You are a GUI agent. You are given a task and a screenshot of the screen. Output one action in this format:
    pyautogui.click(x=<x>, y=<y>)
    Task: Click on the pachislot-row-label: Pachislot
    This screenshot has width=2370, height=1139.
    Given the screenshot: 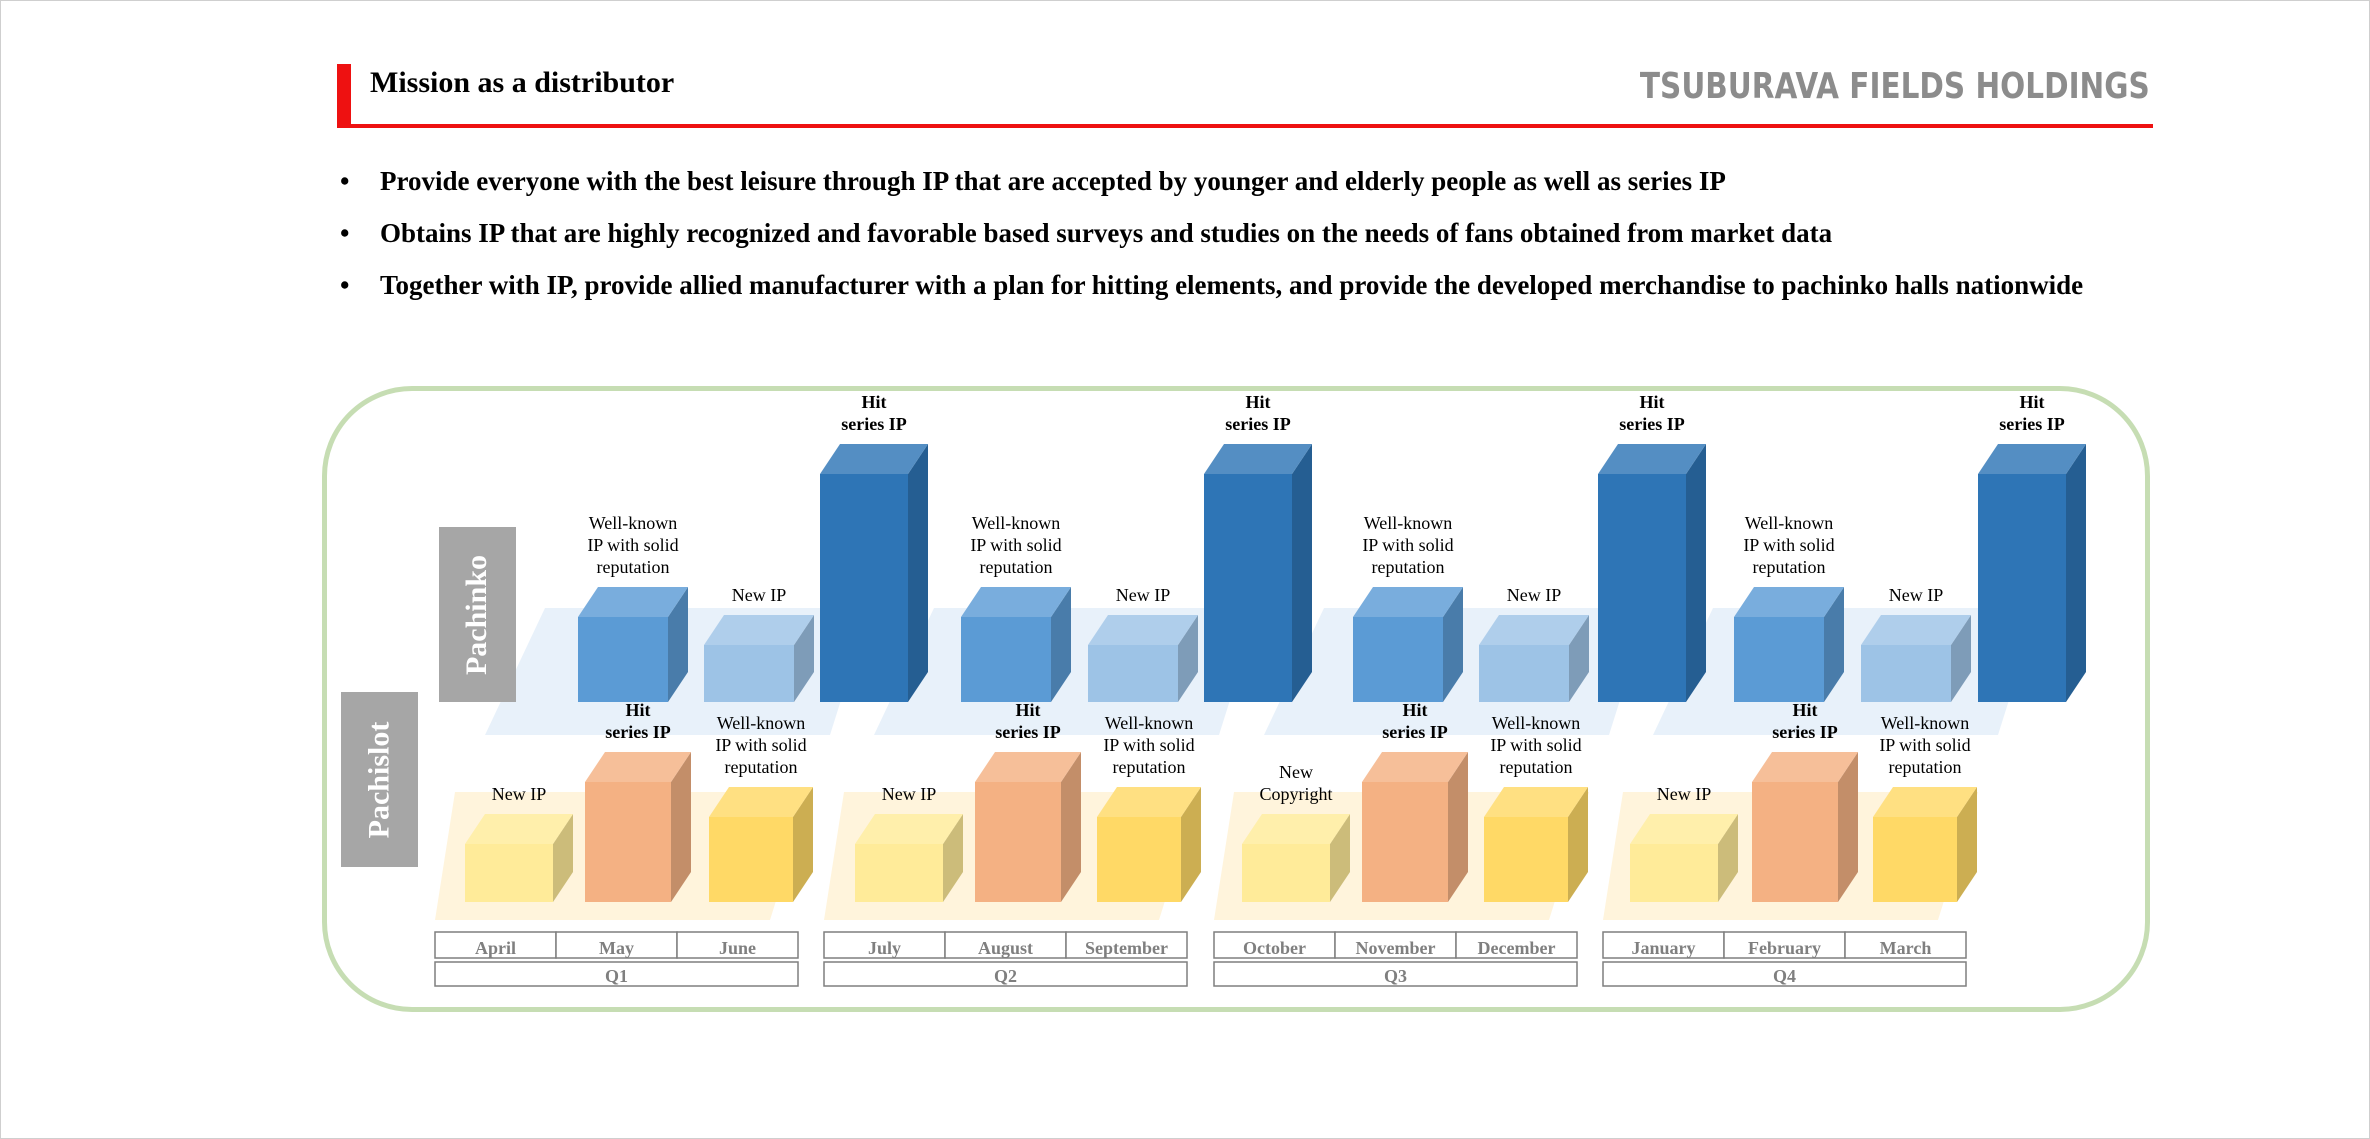 What is the action you would take?
    pyautogui.click(x=379, y=779)
    